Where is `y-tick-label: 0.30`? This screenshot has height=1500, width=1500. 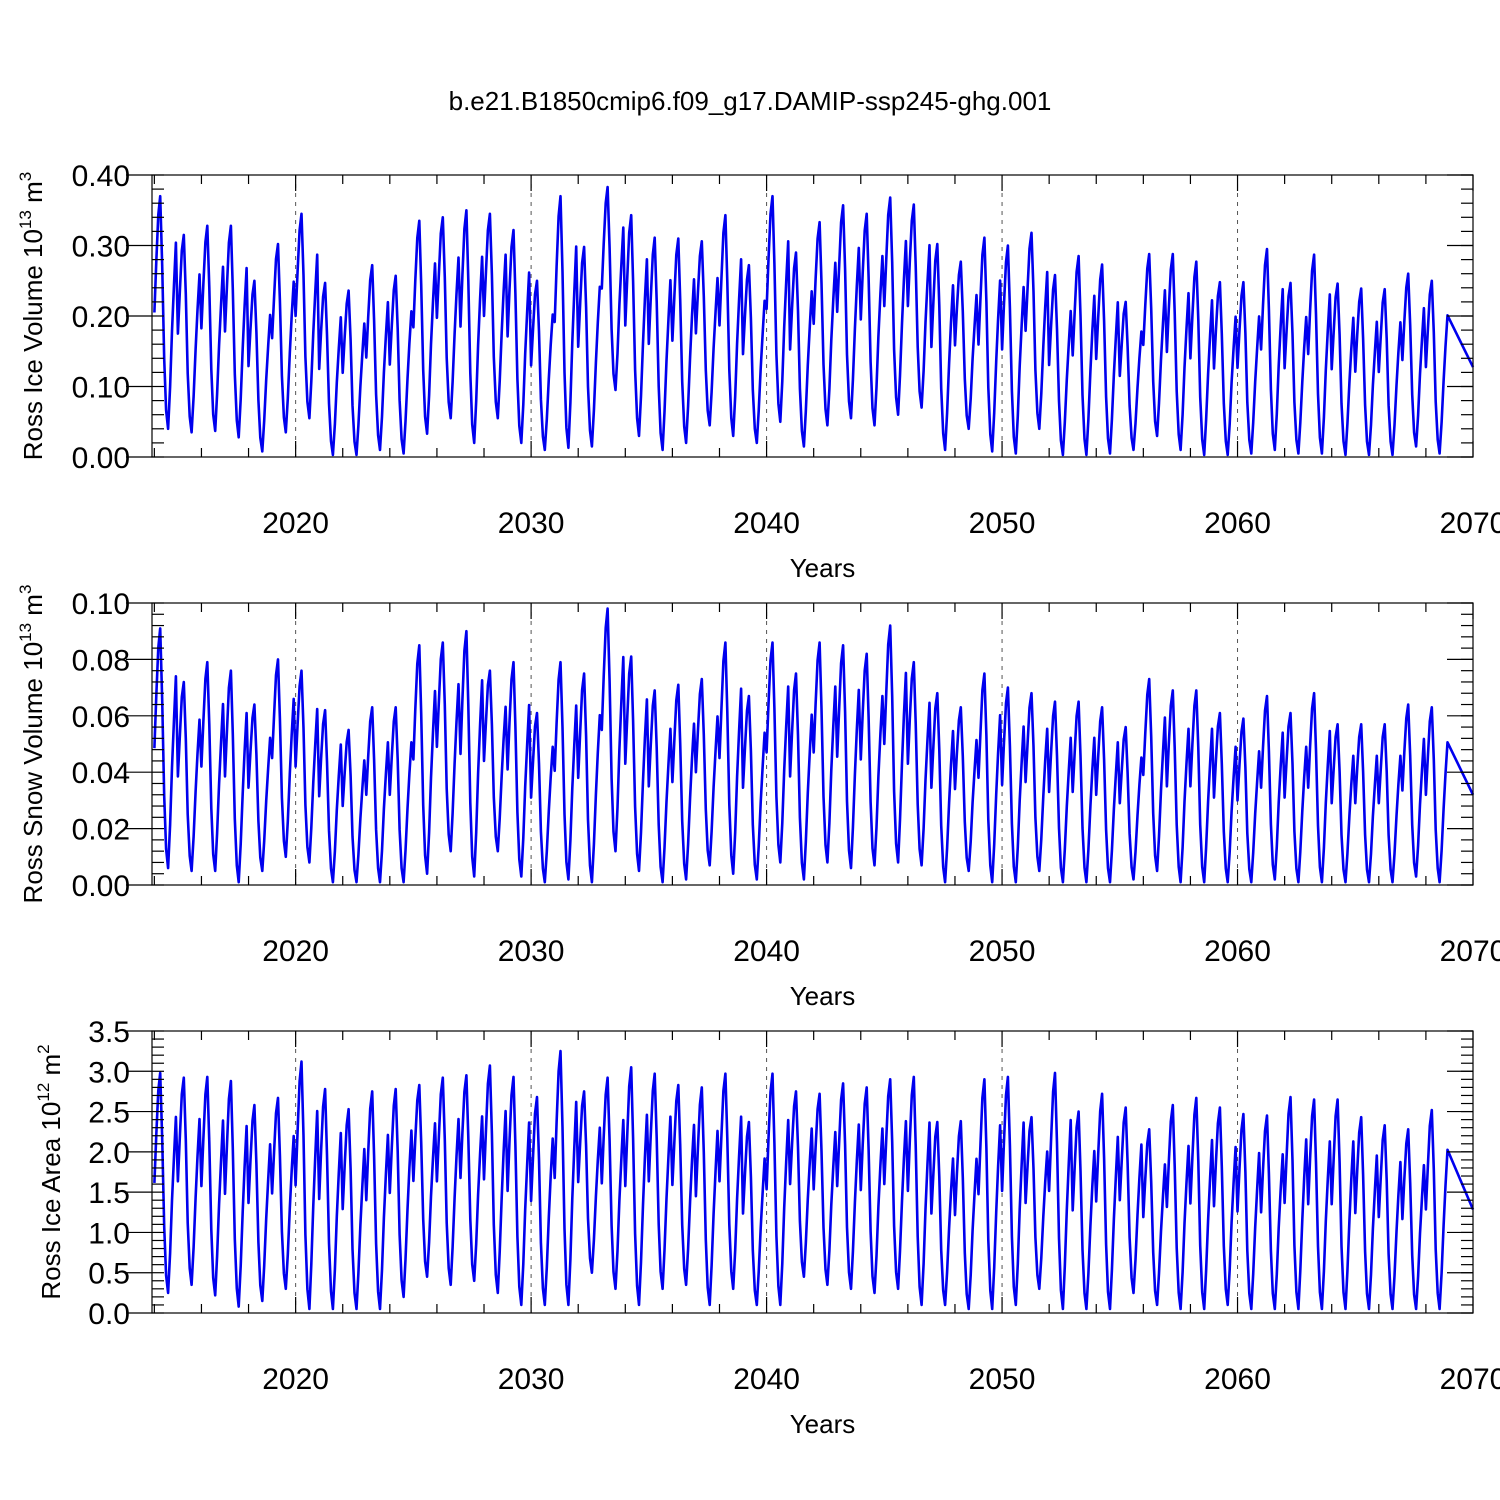 y-tick-label: 0.30 is located at coordinates (101, 247).